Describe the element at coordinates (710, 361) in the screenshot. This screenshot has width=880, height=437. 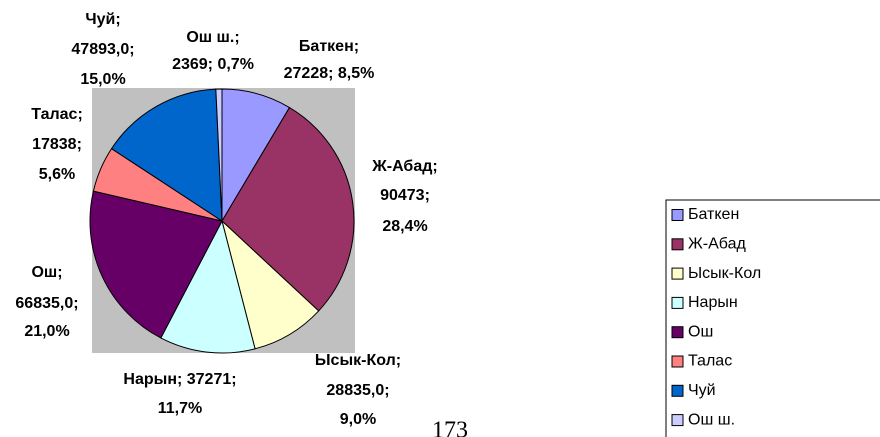
I see `legend-label: Талас` at that location.